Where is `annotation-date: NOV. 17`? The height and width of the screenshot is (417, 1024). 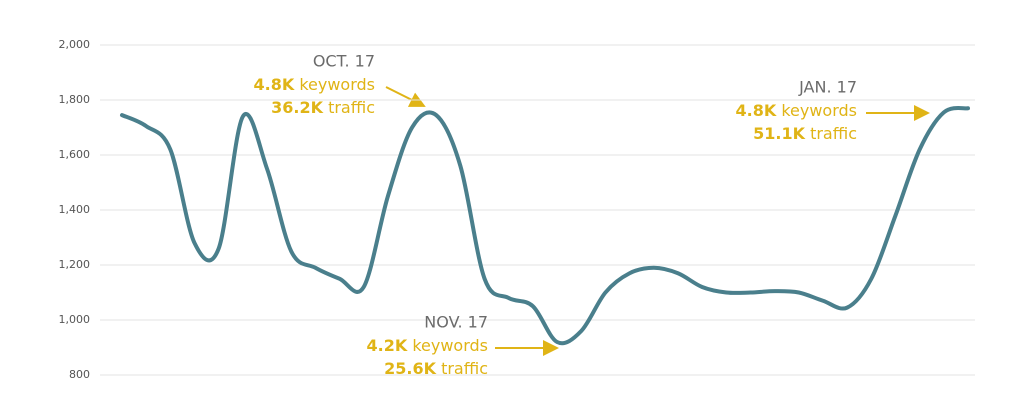
annotation-date: NOV. 17 is located at coordinates (456, 322).